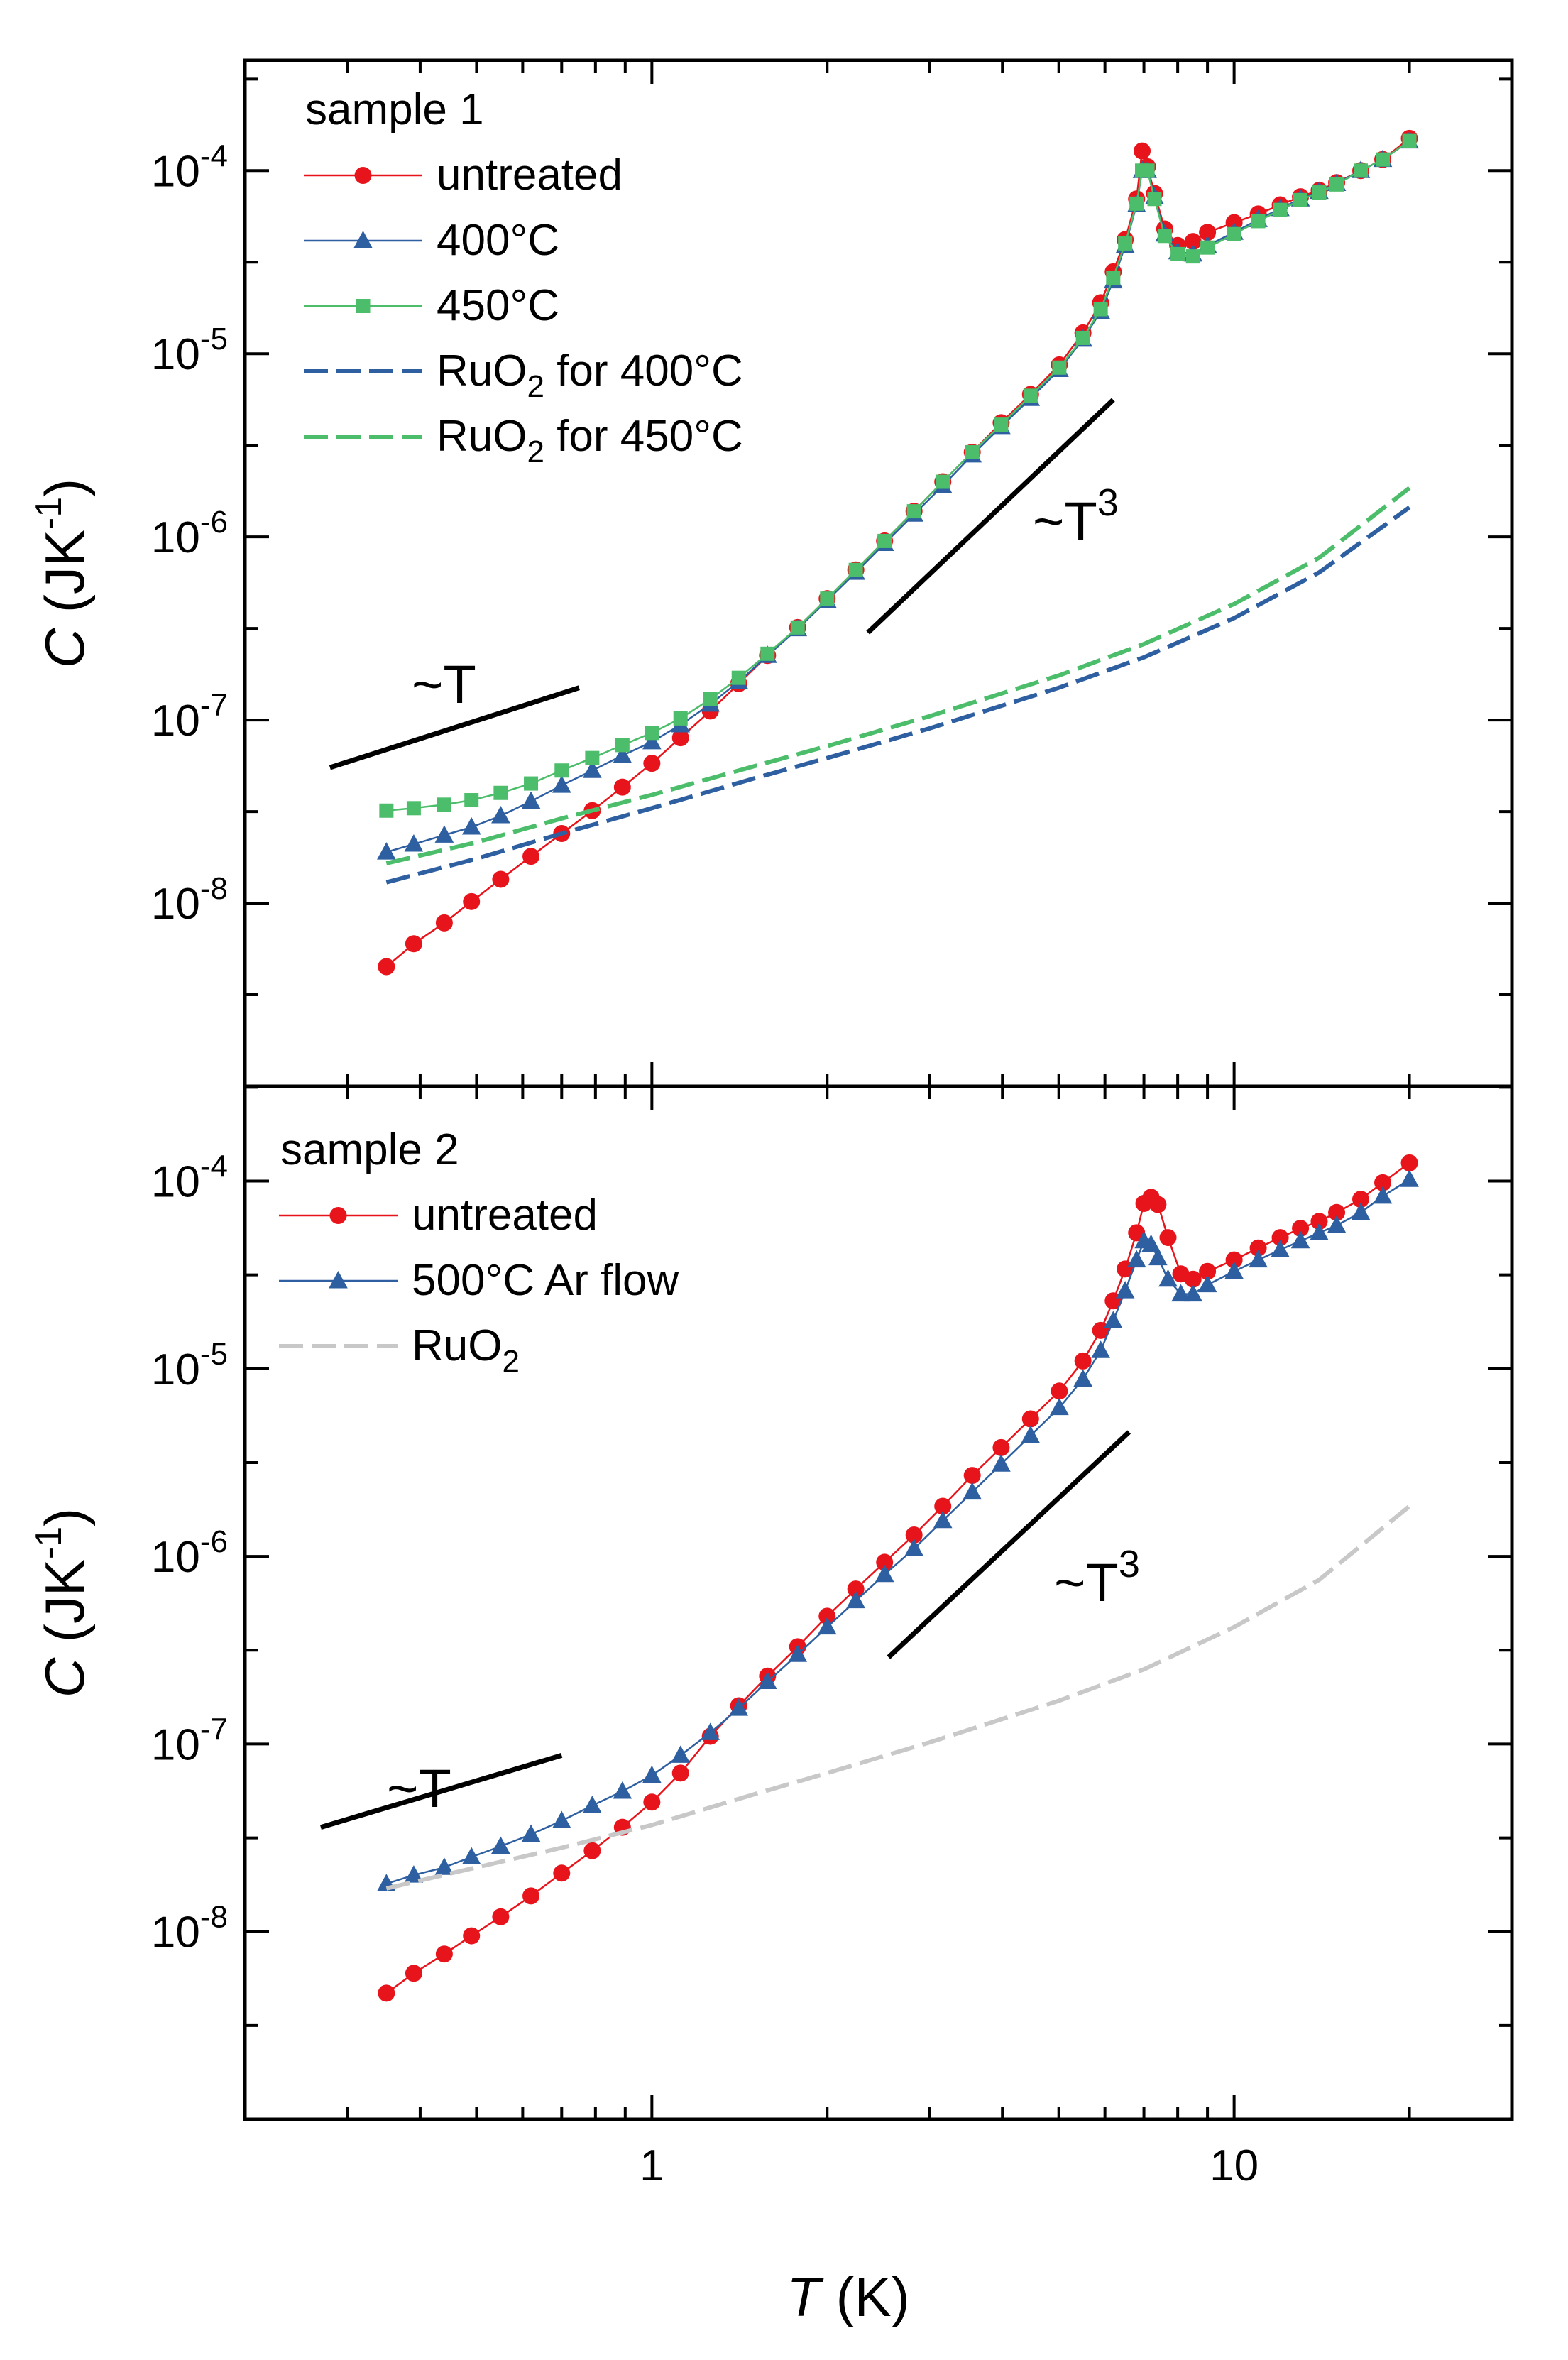  I want to click on x-axis-title: T (K), so click(848, 2297).